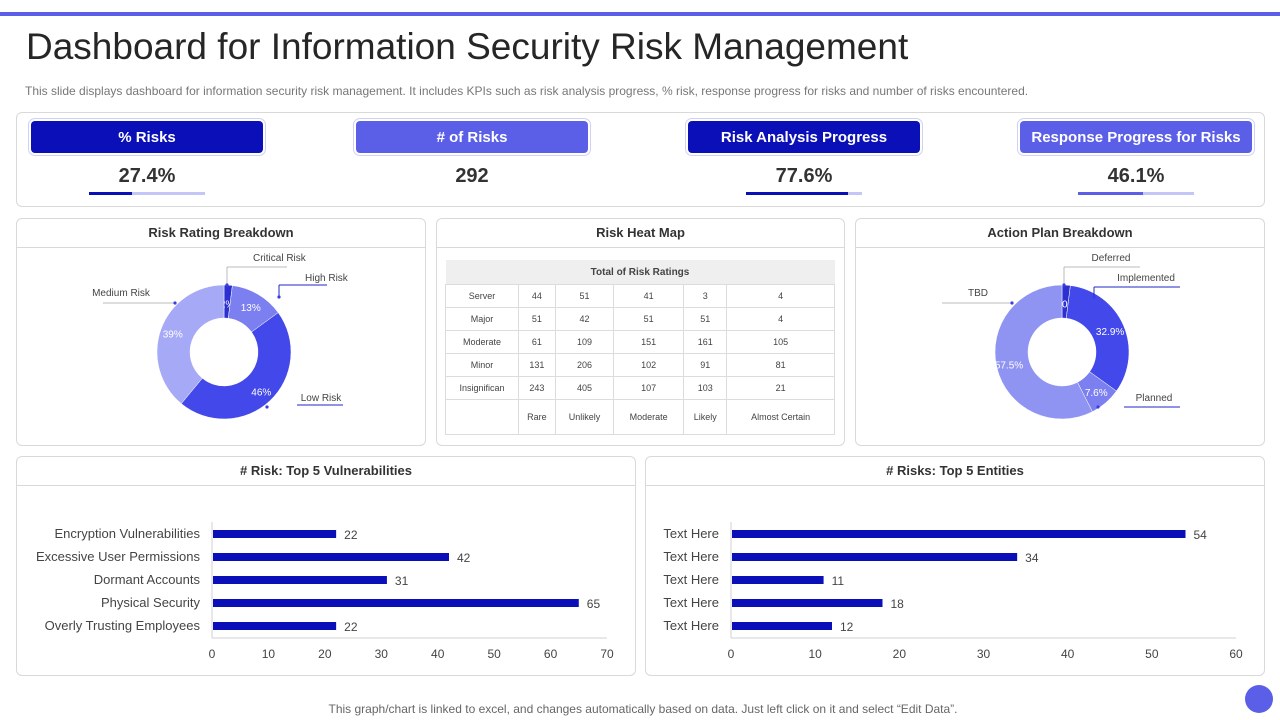 The width and height of the screenshot is (1280, 720). Describe the element at coordinates (649, 296) in the screenshot. I see `heat-map-cell-server-moderate: 41` at that location.